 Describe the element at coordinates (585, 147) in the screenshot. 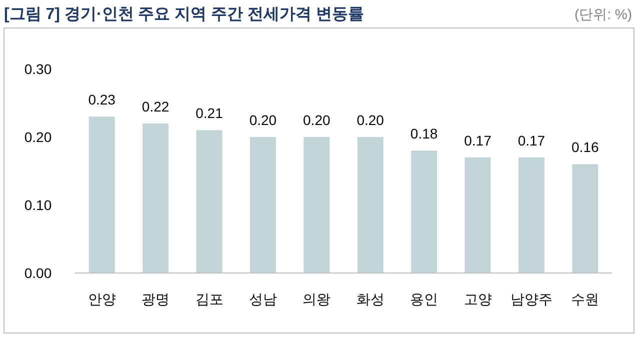

I see `data-label: 0.16` at that location.